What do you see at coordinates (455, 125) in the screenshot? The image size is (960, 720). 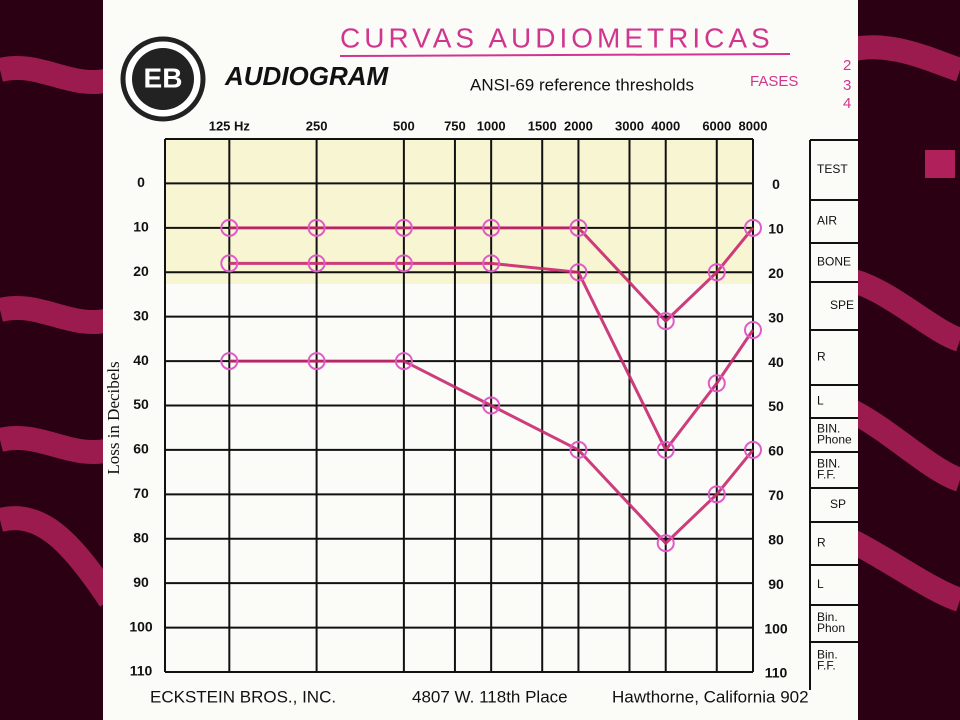 I see `x-tick-label: 750` at bounding box center [455, 125].